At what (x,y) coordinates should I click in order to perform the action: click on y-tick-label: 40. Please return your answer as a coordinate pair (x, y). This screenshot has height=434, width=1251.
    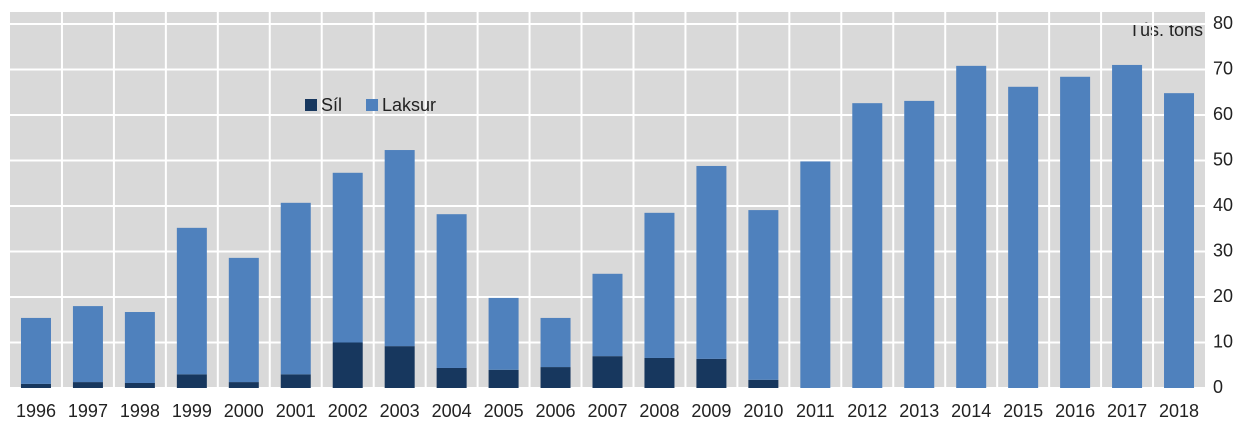
    Looking at the image, I should click on (1223, 205).